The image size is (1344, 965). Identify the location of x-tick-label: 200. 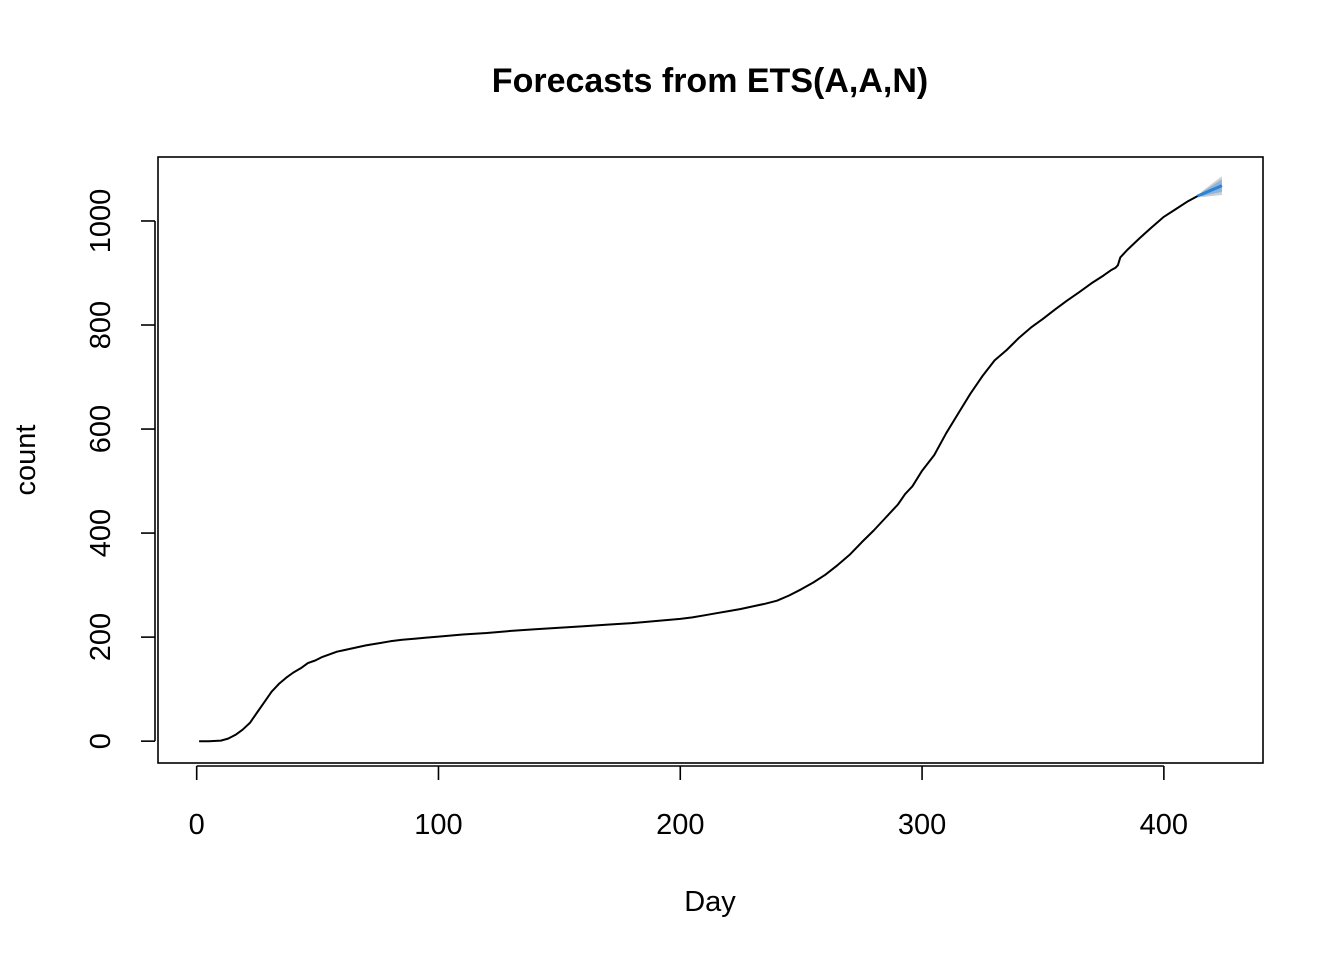
(680, 825).